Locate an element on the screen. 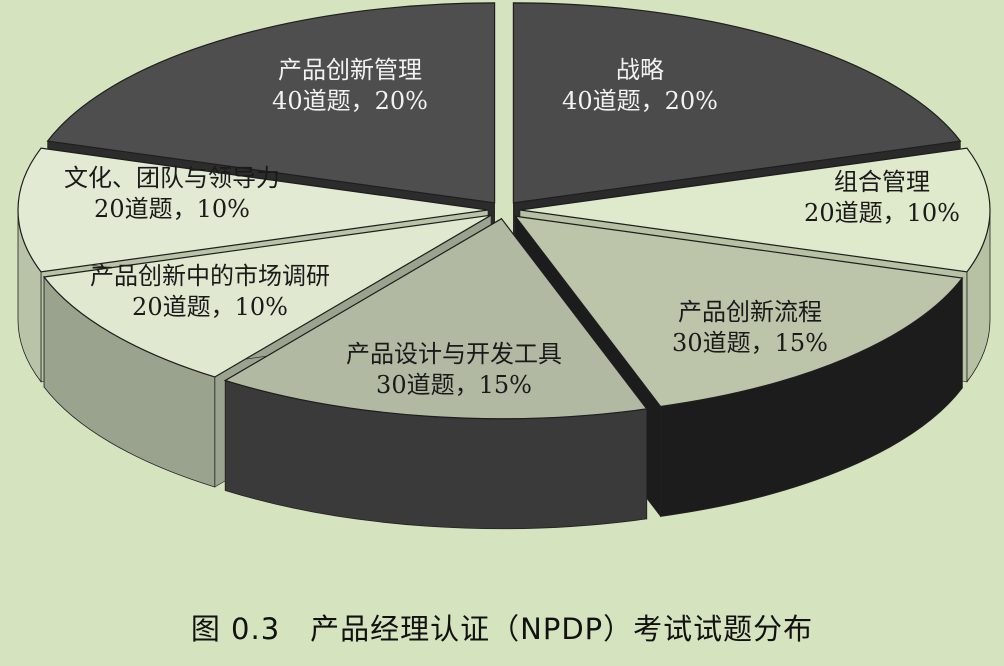  slice-name-label: 产品创新管理 is located at coordinates (350, 70).